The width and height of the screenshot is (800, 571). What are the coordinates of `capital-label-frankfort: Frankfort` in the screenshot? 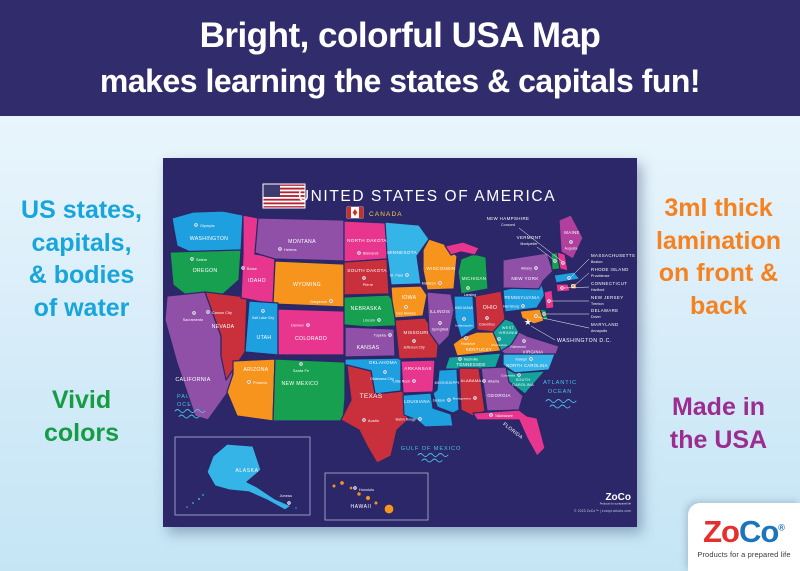 It's located at (468, 344).